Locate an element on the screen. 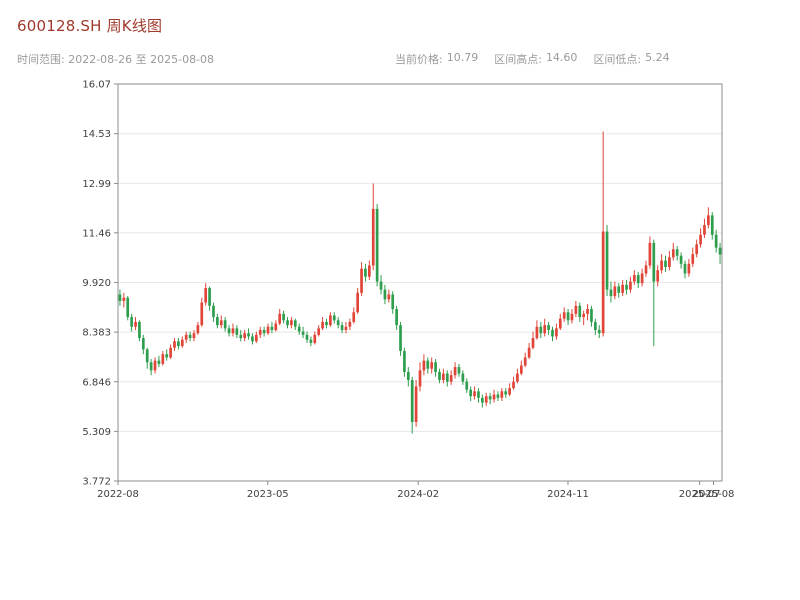 Image resolution: width=800 pixels, height=600 pixels. x-tick-label: 2025-07 is located at coordinates (700, 494).